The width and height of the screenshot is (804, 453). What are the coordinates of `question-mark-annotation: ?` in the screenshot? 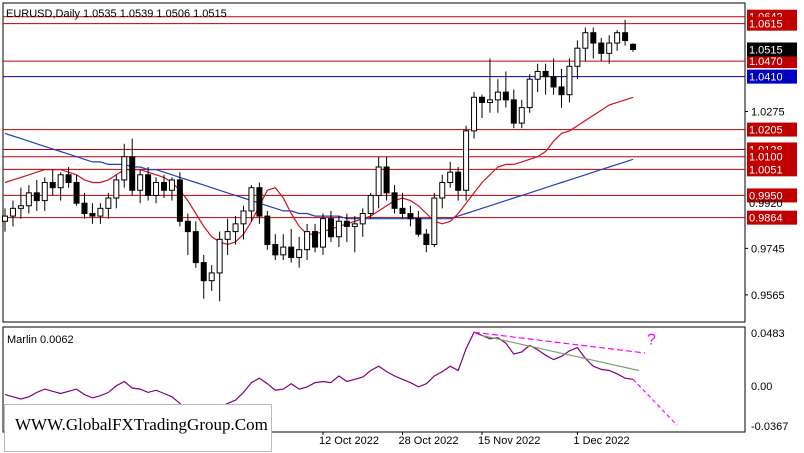 It's located at (651, 339).